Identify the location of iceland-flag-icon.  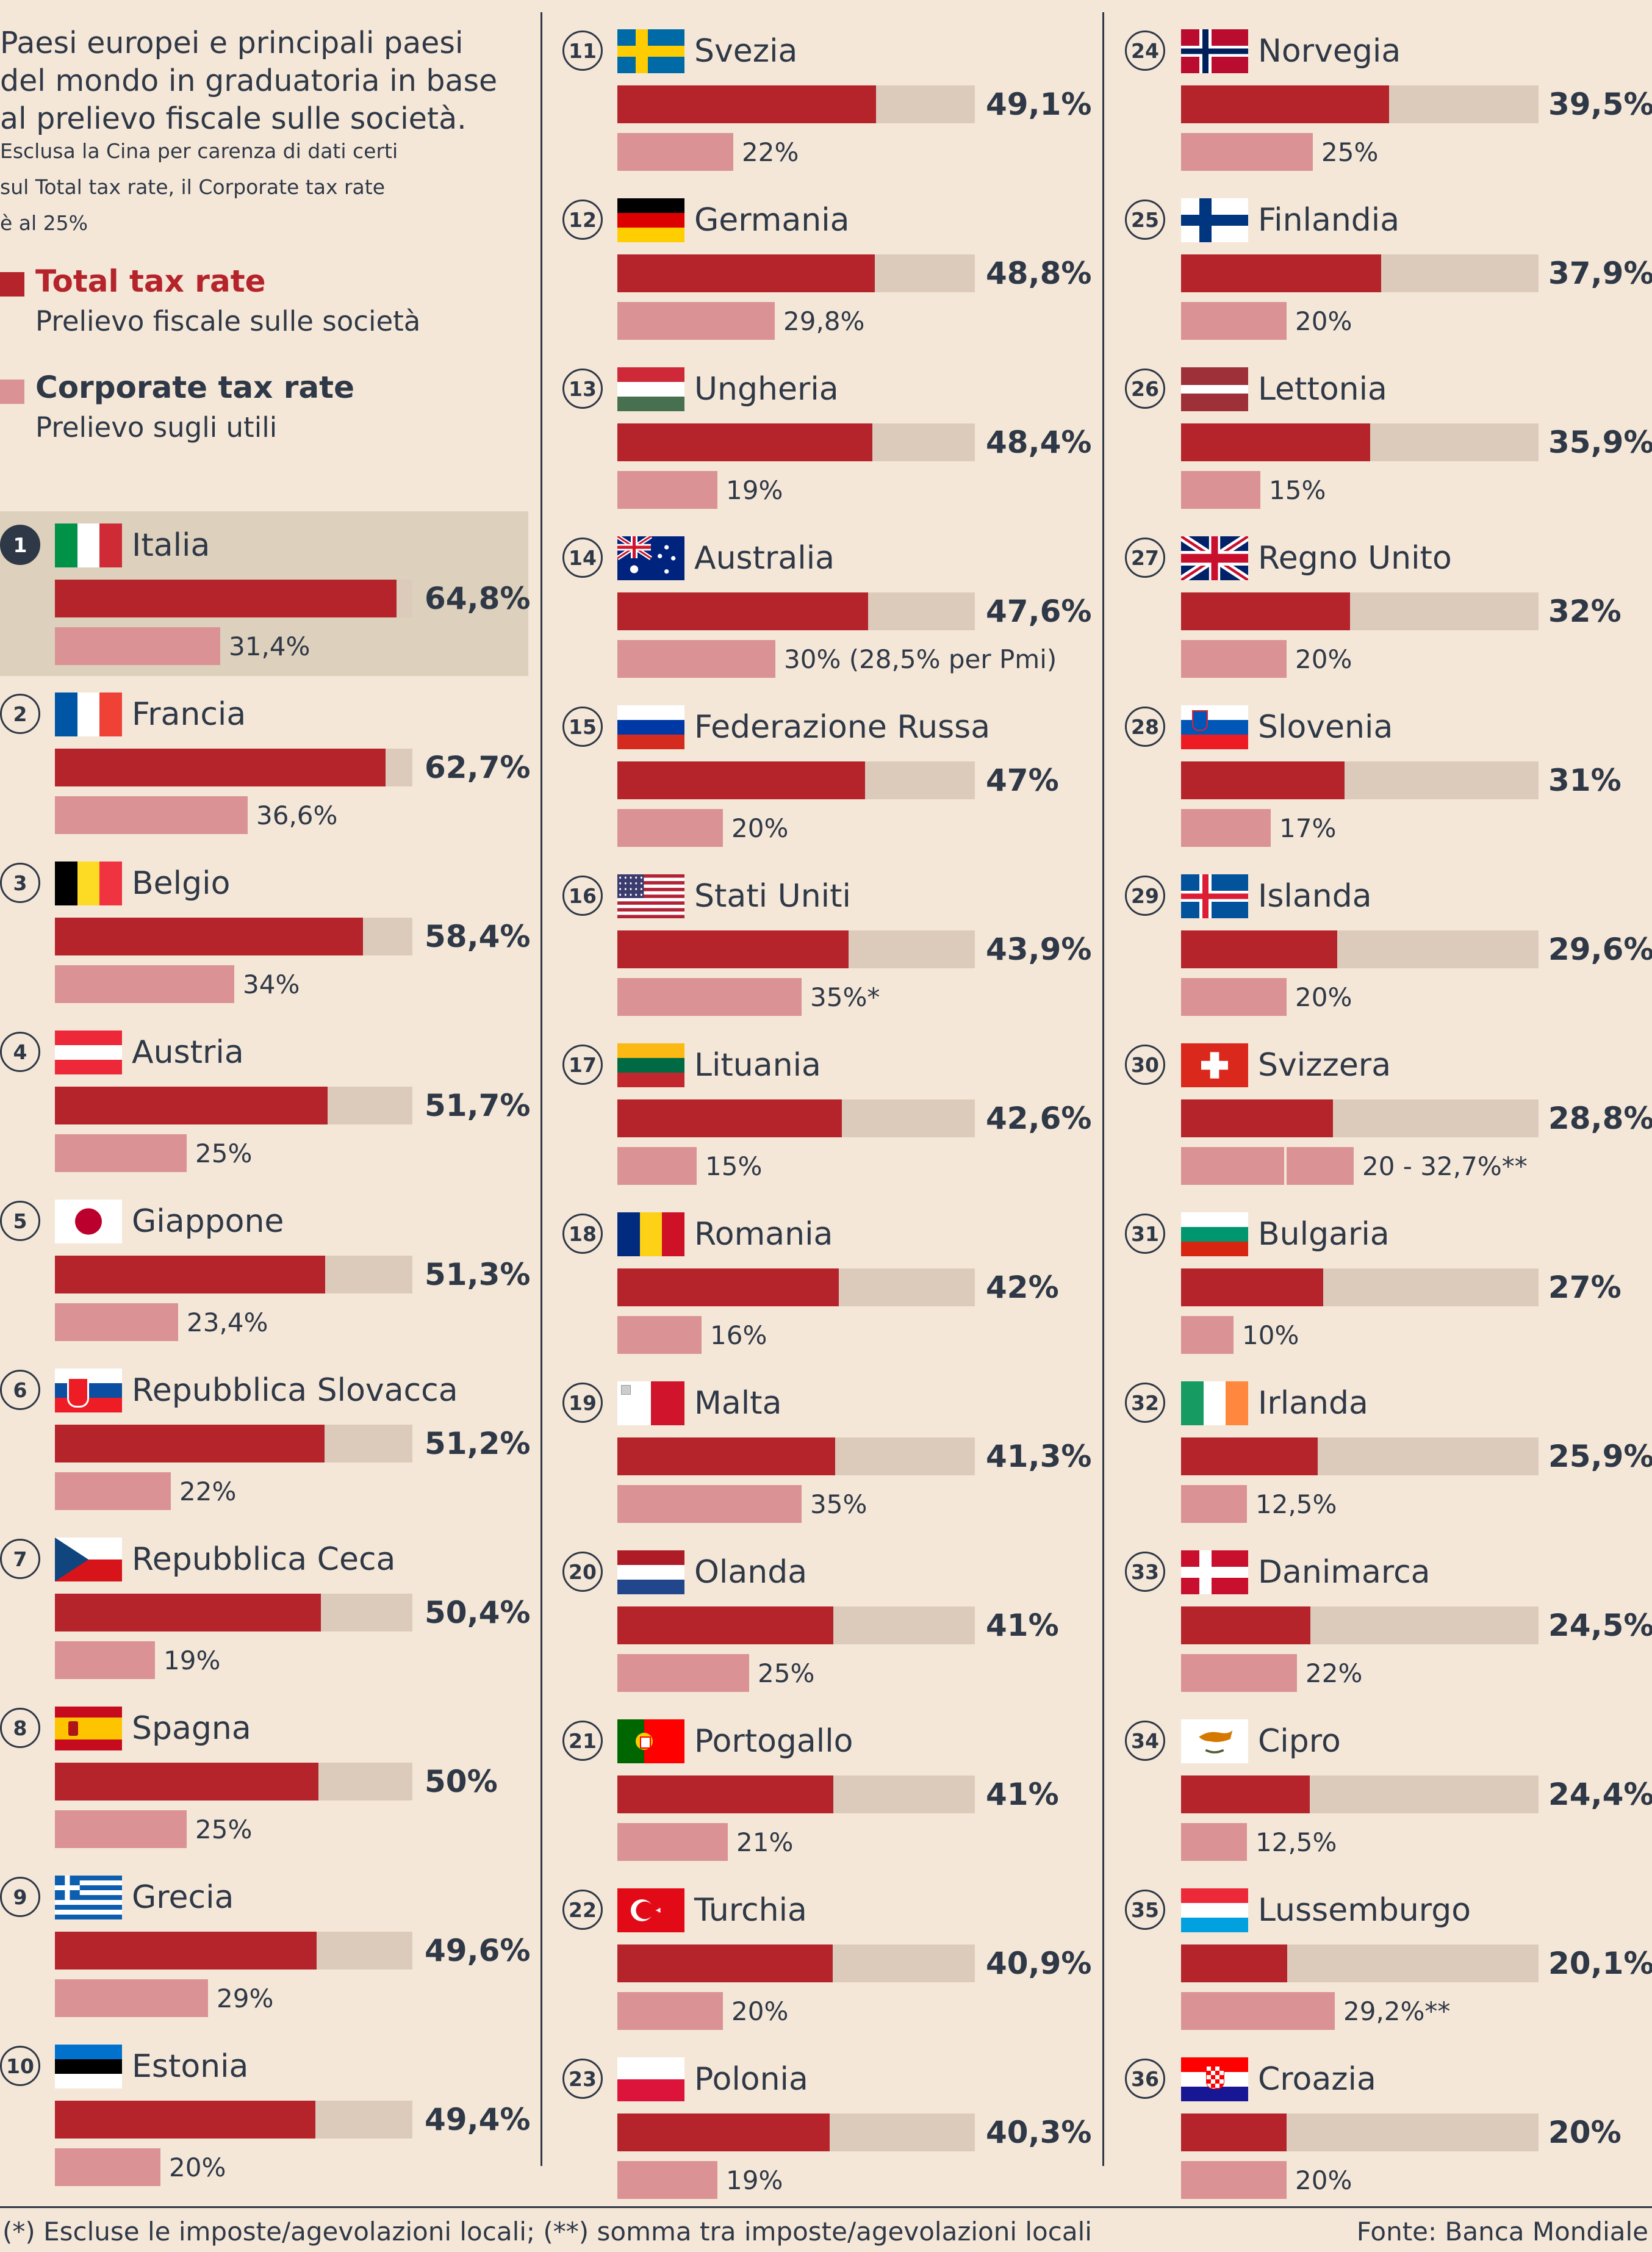
(1214, 896).